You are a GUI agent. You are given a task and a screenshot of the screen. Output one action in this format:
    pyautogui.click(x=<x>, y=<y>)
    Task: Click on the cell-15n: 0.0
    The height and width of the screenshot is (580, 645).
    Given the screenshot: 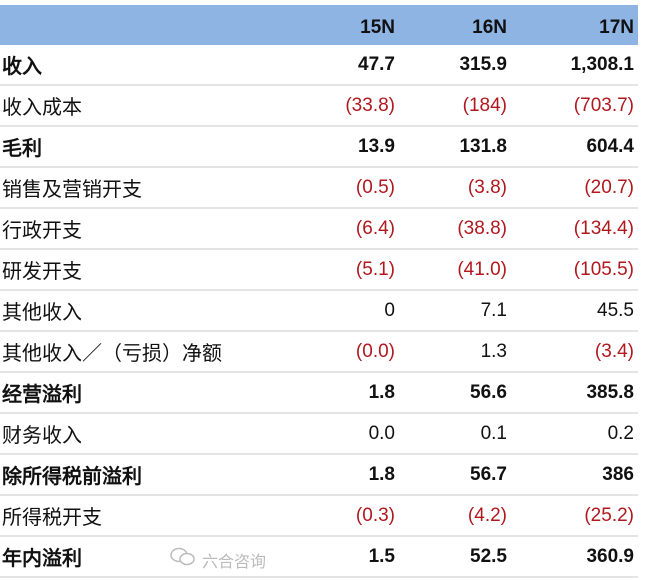 What is the action you would take?
    pyautogui.click(x=381, y=433)
    